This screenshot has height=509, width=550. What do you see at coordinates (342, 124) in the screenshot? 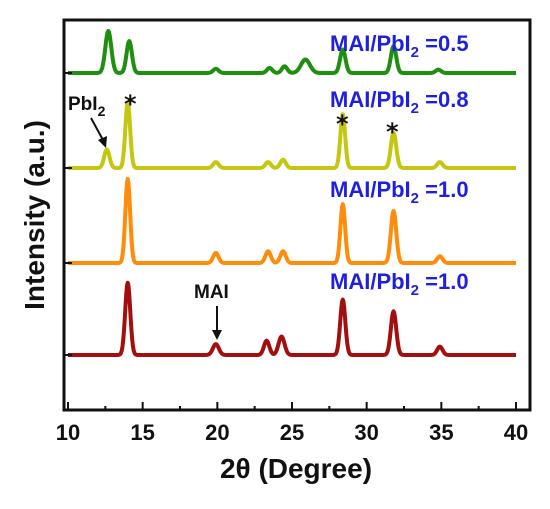
I see `asterisk-marker-2: *` at bounding box center [342, 124].